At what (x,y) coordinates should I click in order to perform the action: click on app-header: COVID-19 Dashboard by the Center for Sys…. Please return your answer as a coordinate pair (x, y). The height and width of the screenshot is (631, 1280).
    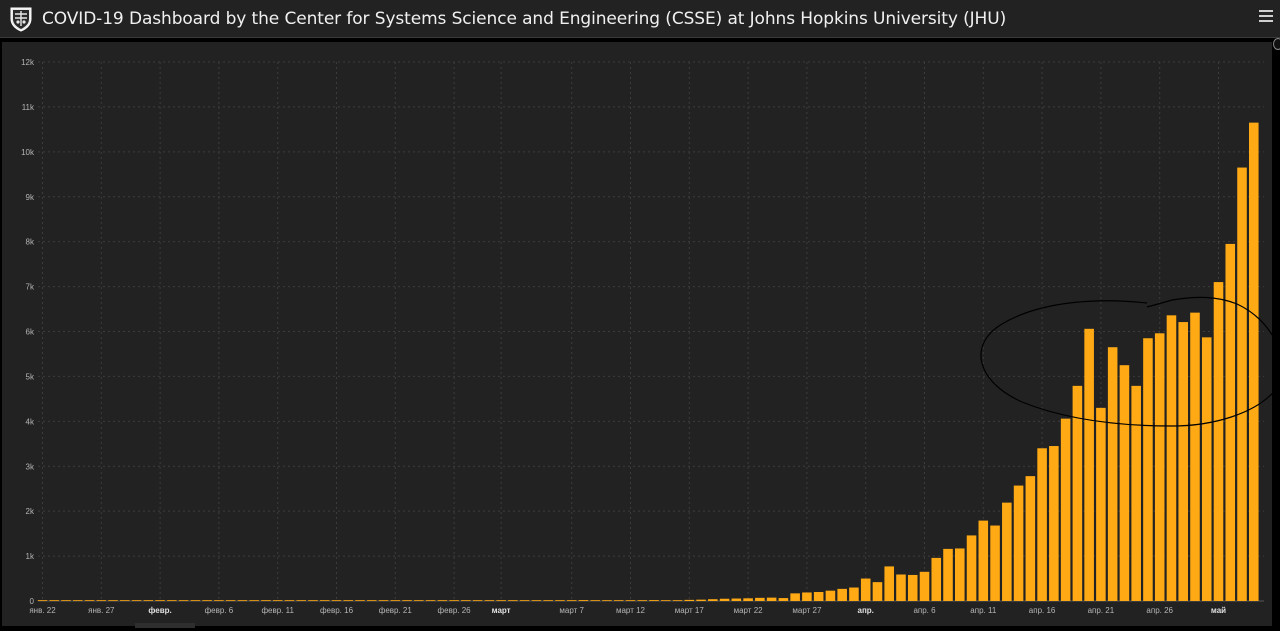
    Looking at the image, I should click on (640, 19).